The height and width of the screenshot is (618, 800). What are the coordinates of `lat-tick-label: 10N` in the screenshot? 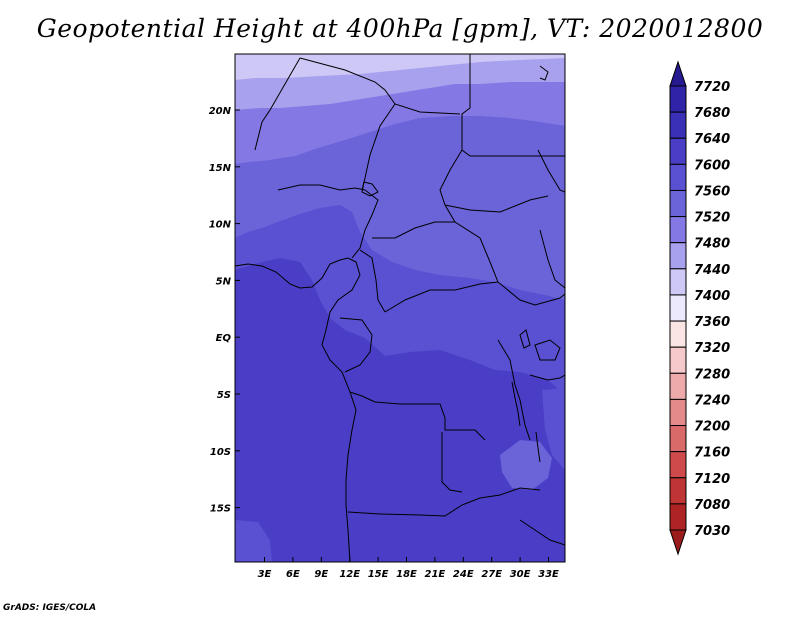 It's located at (220, 225).